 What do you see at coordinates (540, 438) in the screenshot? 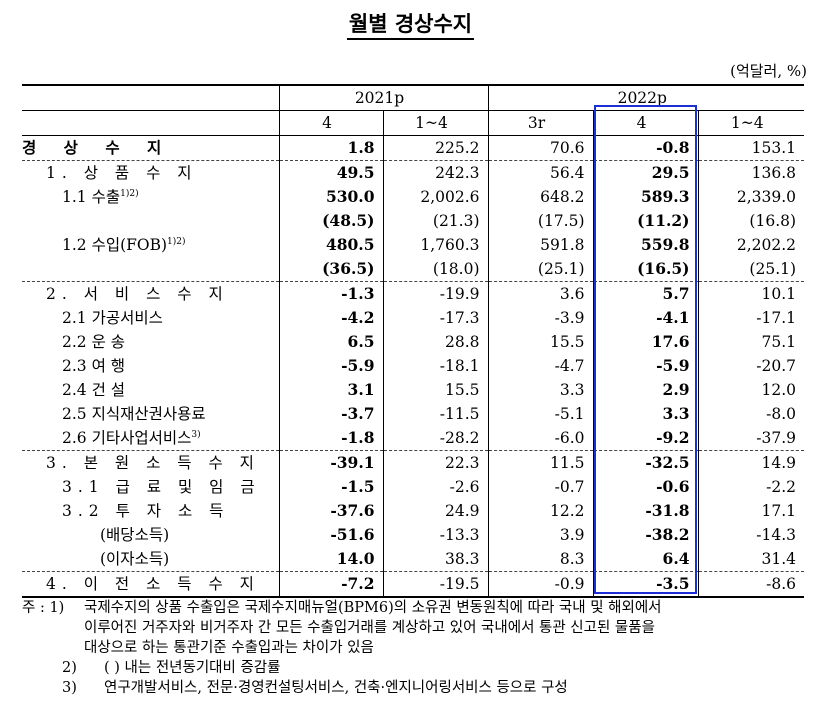
I see `cell-value: -6.0` at bounding box center [540, 438].